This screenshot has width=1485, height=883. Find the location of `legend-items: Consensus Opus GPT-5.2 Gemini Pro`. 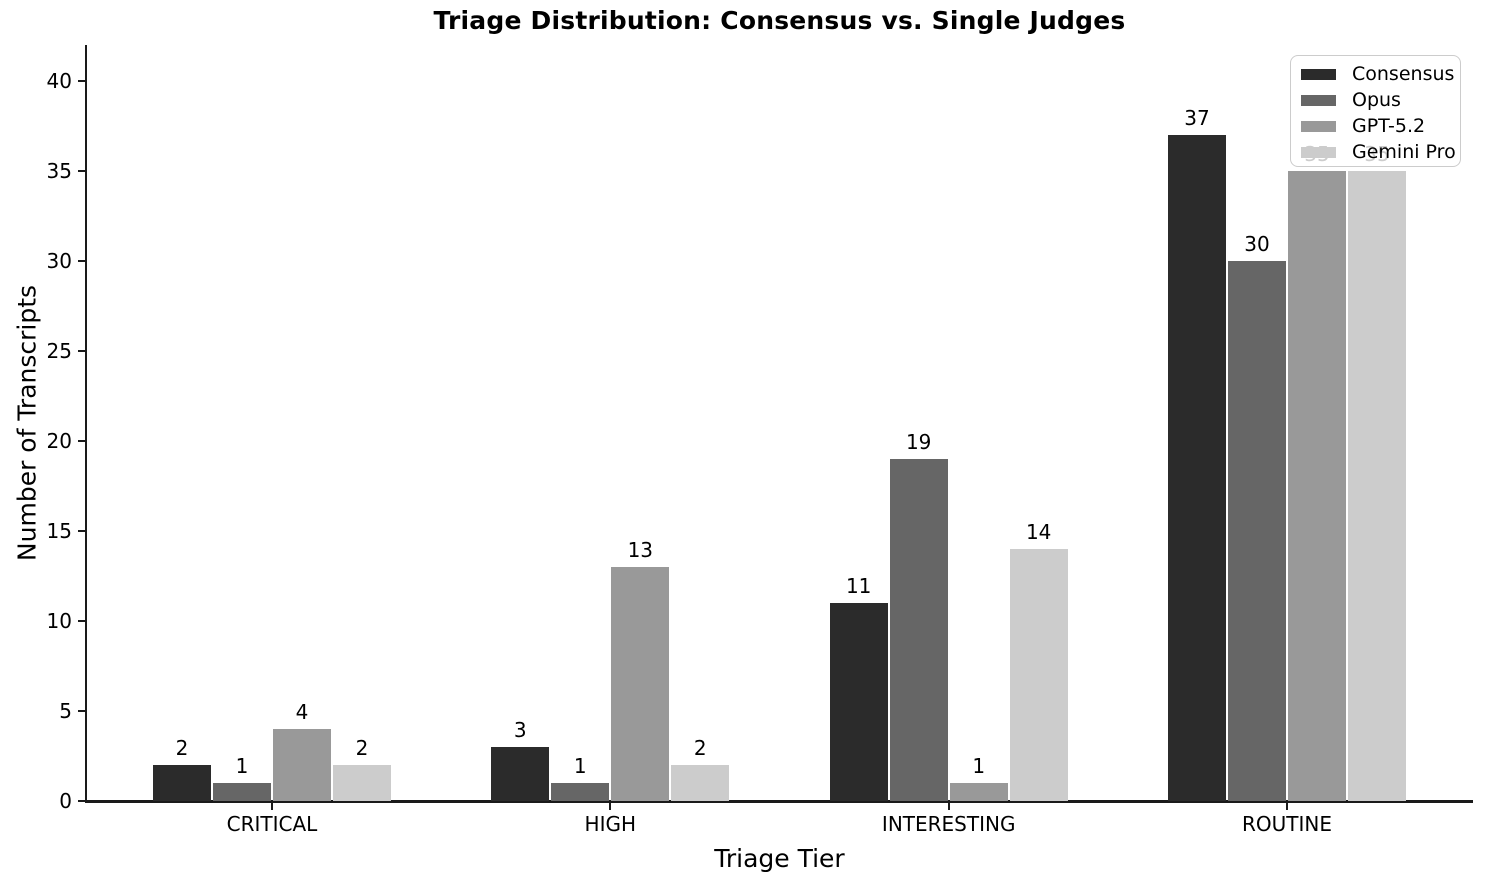

legend-items: Consensus Opus GPT-5.2 Gemini Pro is located at coordinates (1378, 113).